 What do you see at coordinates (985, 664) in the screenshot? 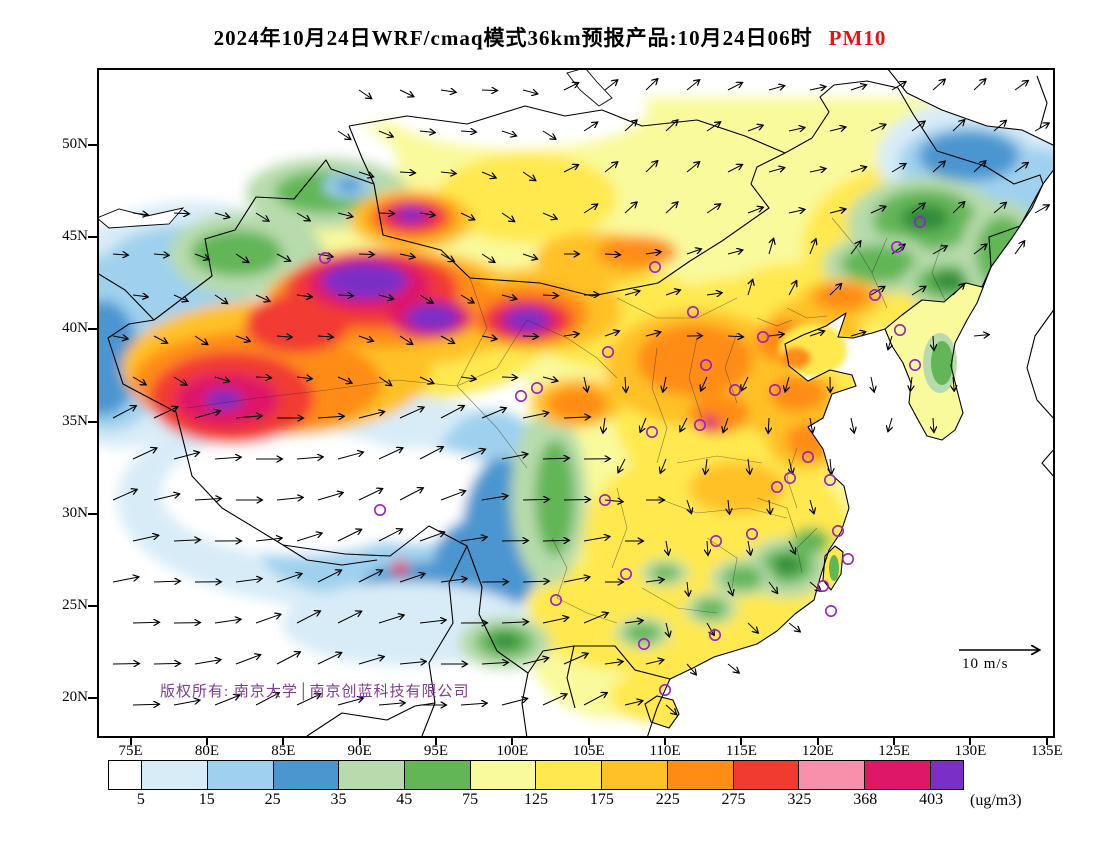
I see `wind-reference-label: 10 m/s` at bounding box center [985, 664].